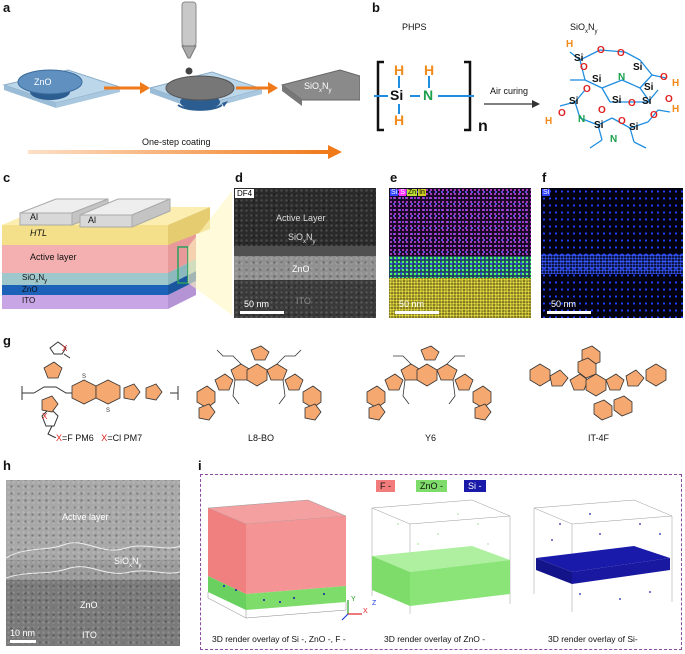 The image size is (685, 654). Describe the element at coordinates (512, 104) in the screenshot. I see `air-curing-arrow` at that location.